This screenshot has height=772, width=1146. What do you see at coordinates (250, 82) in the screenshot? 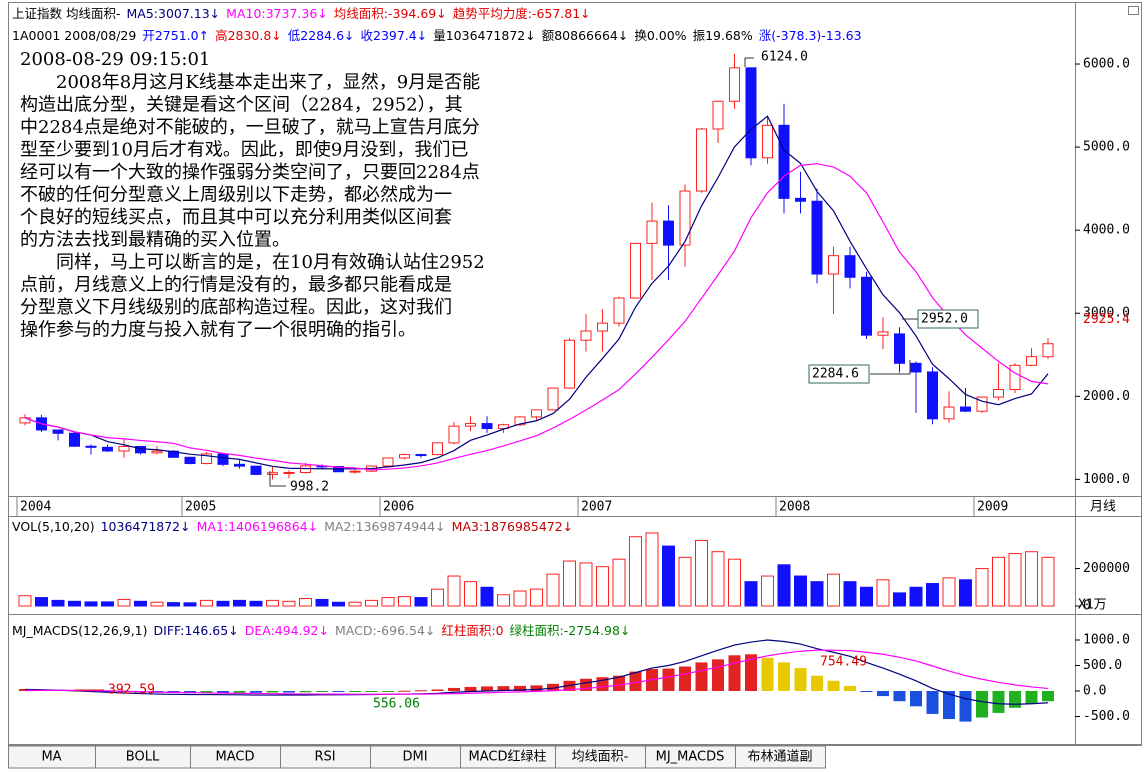
I see `note-line: 2008年8月这月K线基本走出来了，显然，9月是否能` at bounding box center [250, 82].